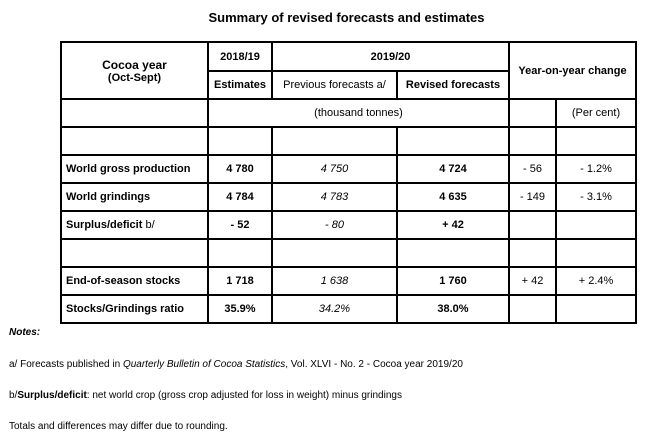 The image size is (662, 438). I want to click on previous-forecast-value: - 80, so click(334, 225).